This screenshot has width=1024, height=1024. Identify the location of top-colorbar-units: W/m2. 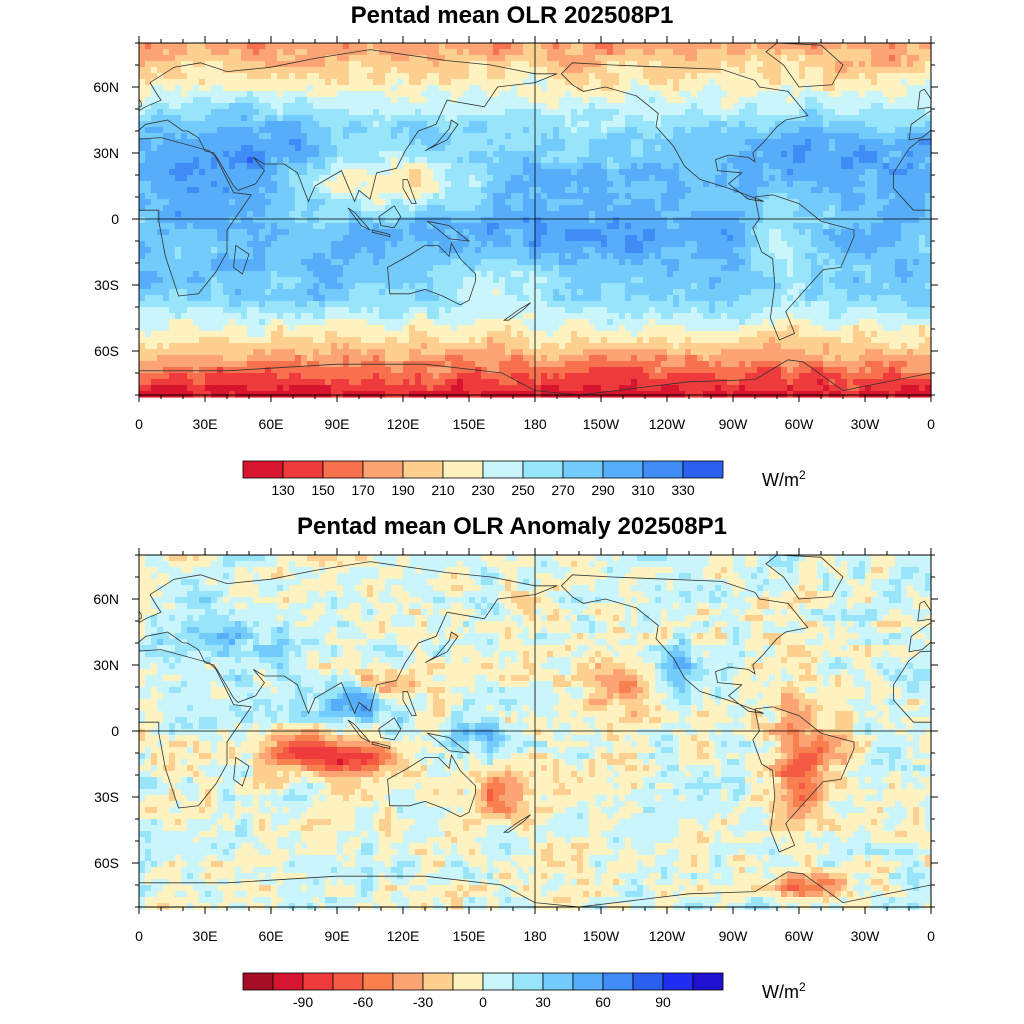
(784, 479).